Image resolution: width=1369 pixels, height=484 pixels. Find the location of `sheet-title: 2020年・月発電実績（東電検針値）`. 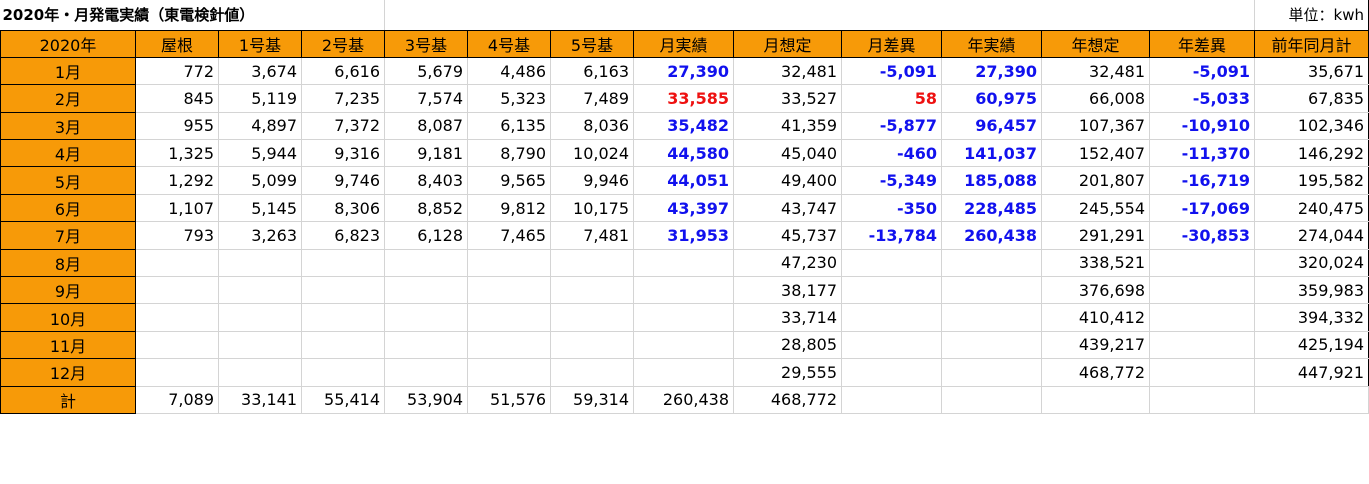

sheet-title: 2020年・月発電実績（東電検針値） is located at coordinates (192, 15).